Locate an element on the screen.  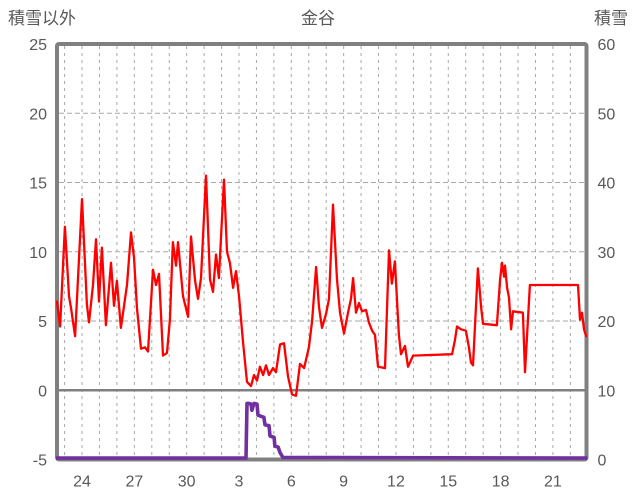
left-axis-tick-label: -5 is located at coordinates (40, 461).